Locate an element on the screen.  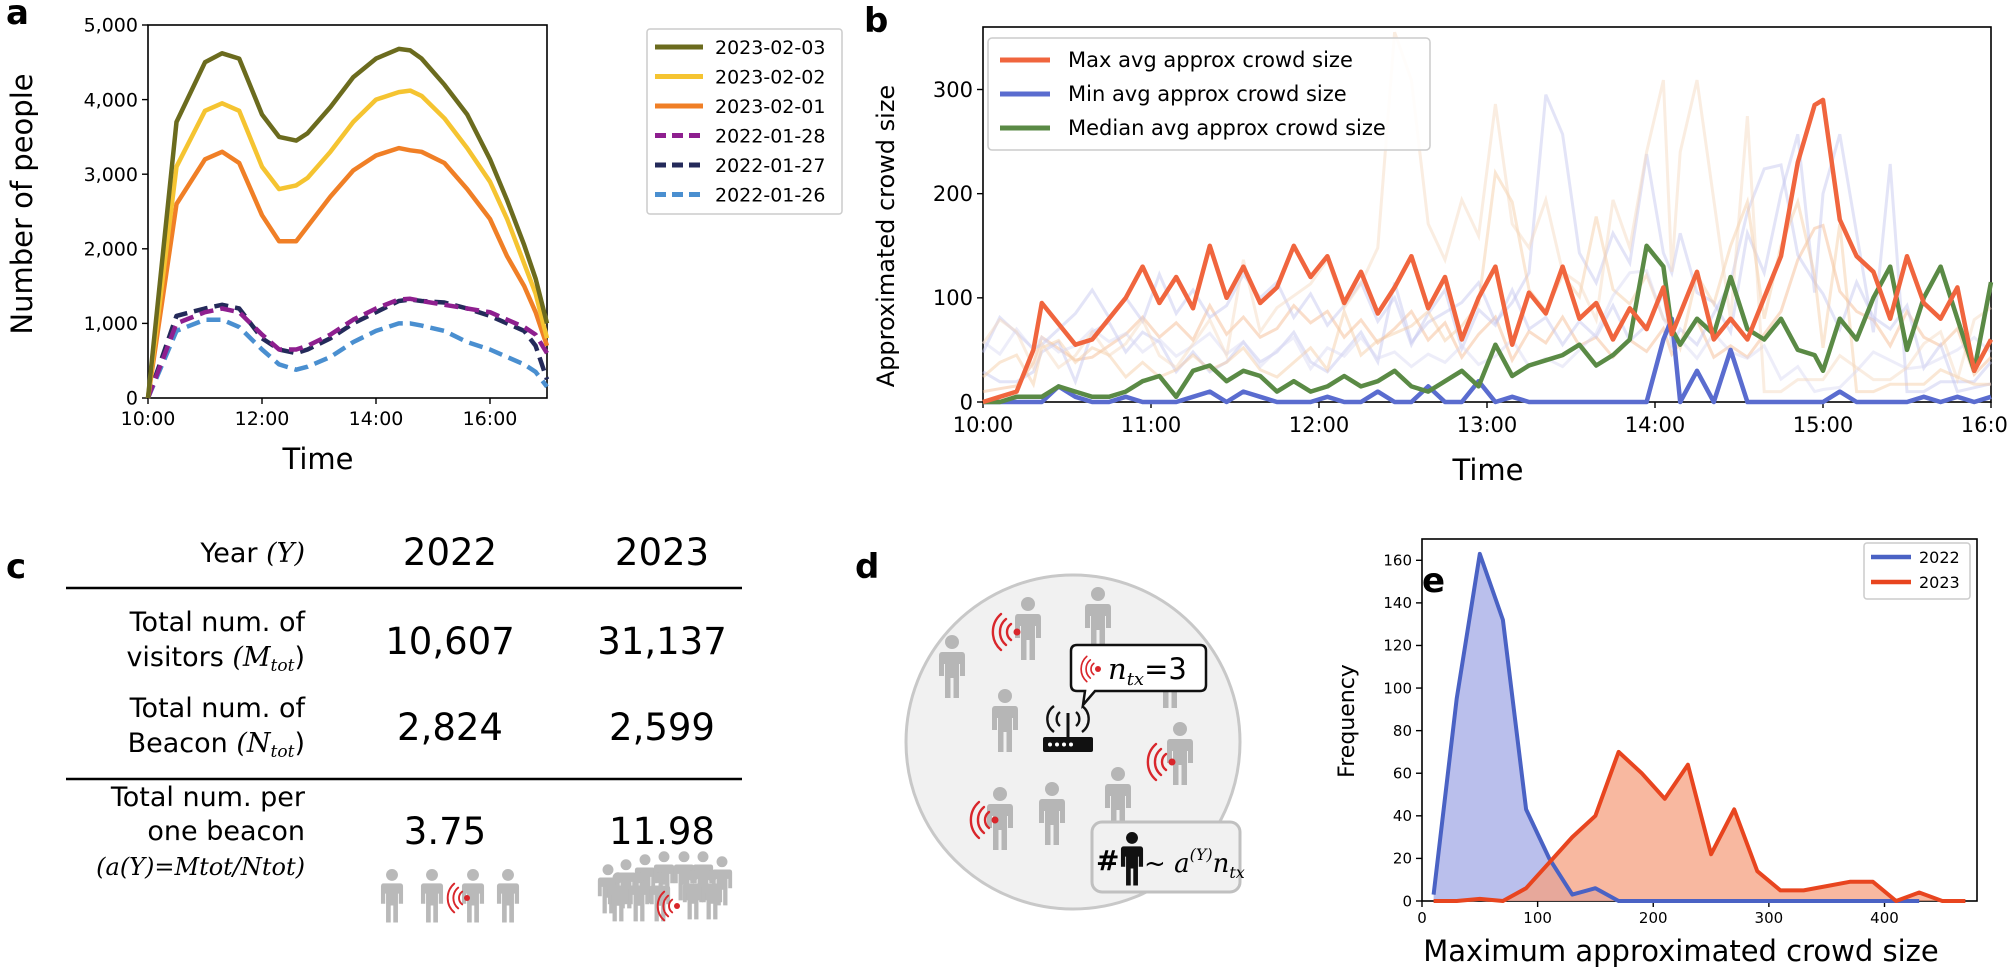
chart-e-xlabel: Maximum approximated crowd size is located at coordinates (1680, 951).